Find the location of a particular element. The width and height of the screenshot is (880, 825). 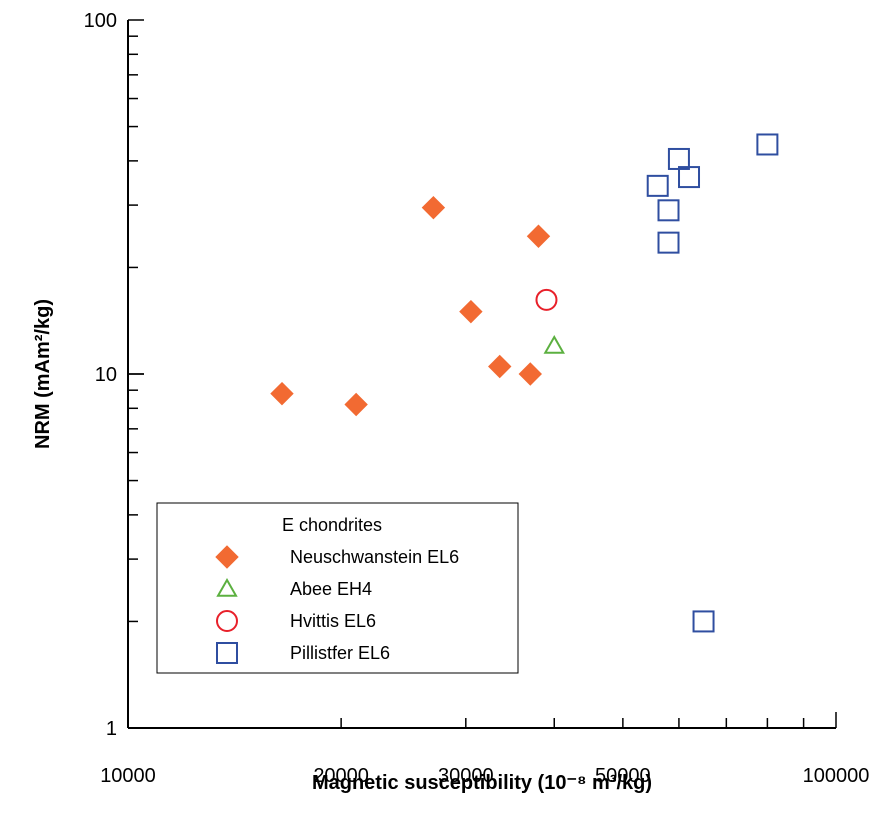

x-tick-label: 100000 is located at coordinates (836, 776).